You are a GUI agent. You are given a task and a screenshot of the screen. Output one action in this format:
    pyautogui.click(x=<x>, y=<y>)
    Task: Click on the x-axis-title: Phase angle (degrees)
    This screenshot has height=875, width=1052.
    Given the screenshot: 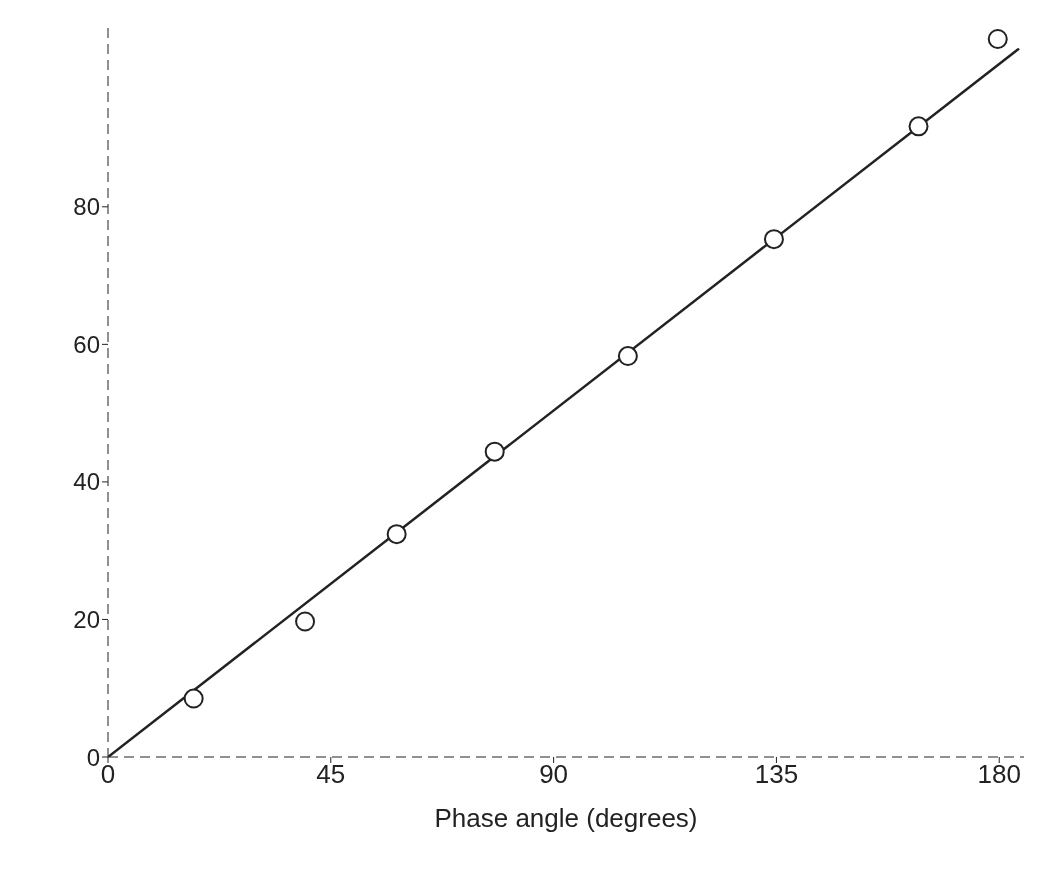 What is the action you would take?
    pyautogui.click(x=566, y=818)
    